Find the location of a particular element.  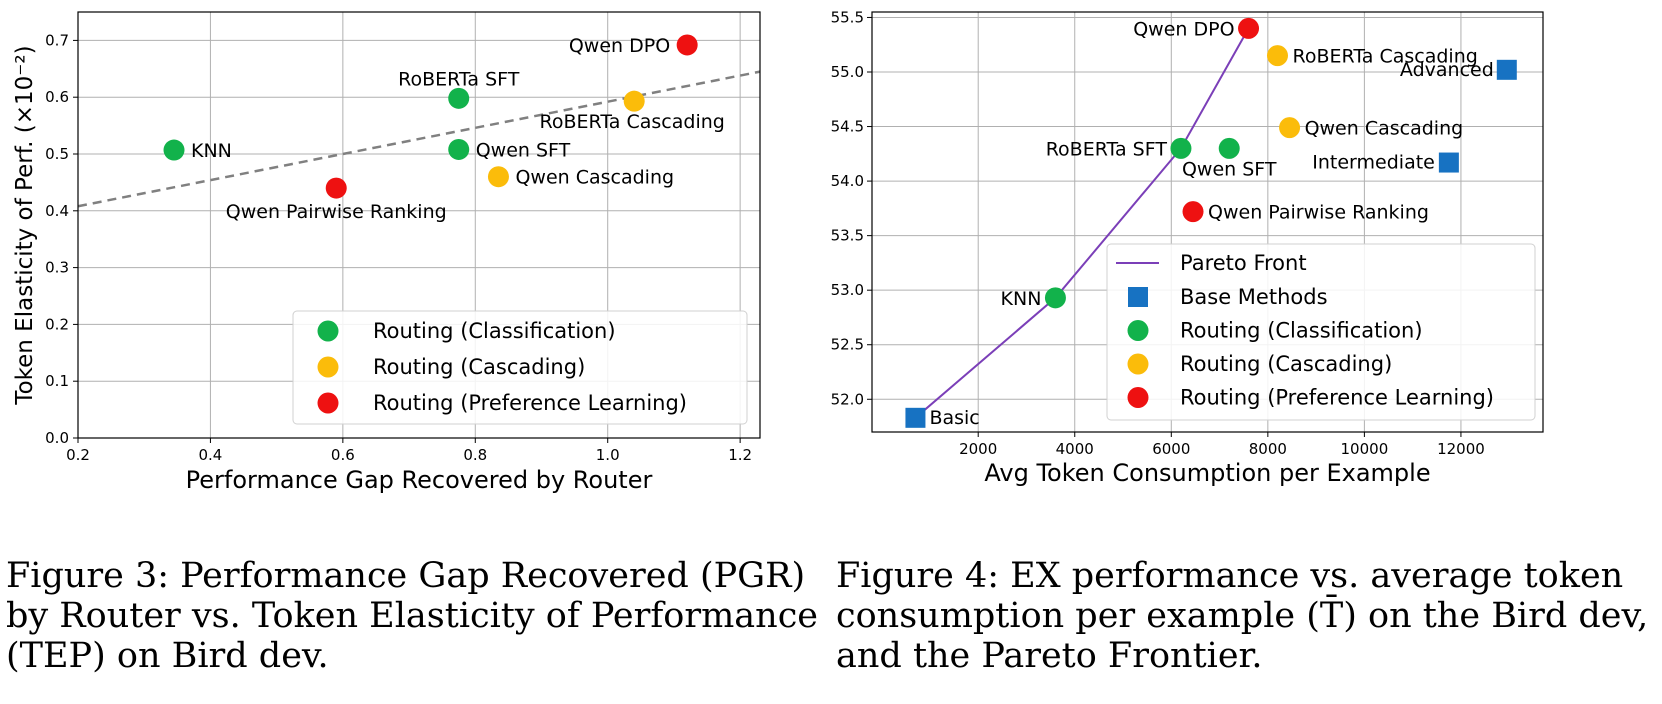

y-tick-label: 0.6 is located at coordinates (57, 97).